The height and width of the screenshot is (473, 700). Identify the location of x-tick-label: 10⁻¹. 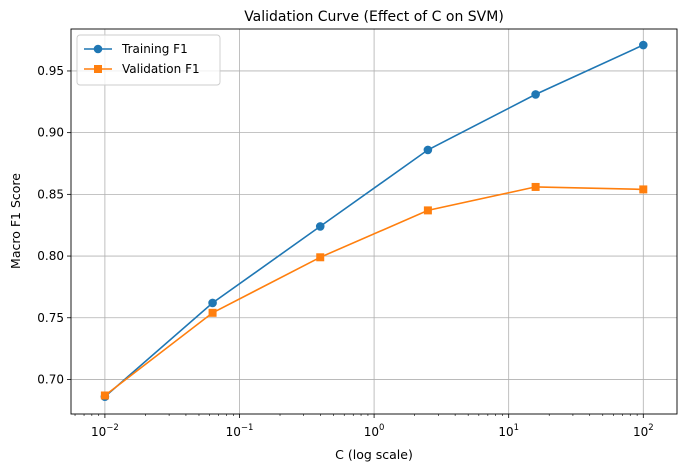
(240, 431).